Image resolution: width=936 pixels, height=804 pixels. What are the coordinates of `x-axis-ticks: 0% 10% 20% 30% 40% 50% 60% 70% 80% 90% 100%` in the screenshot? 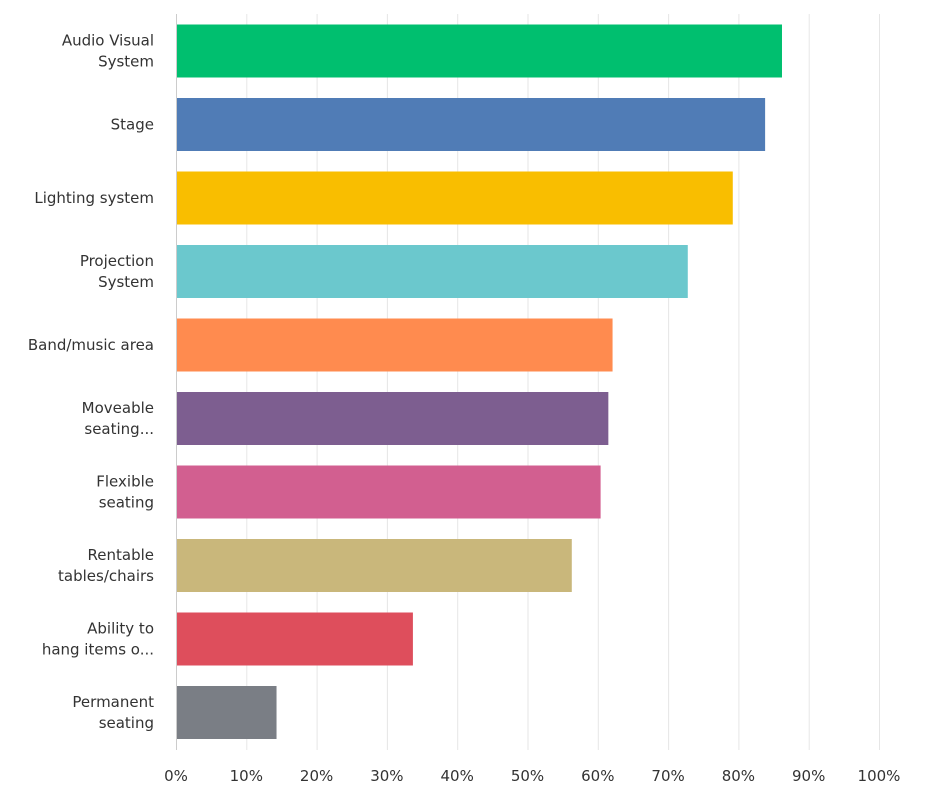 It's located at (532, 776).